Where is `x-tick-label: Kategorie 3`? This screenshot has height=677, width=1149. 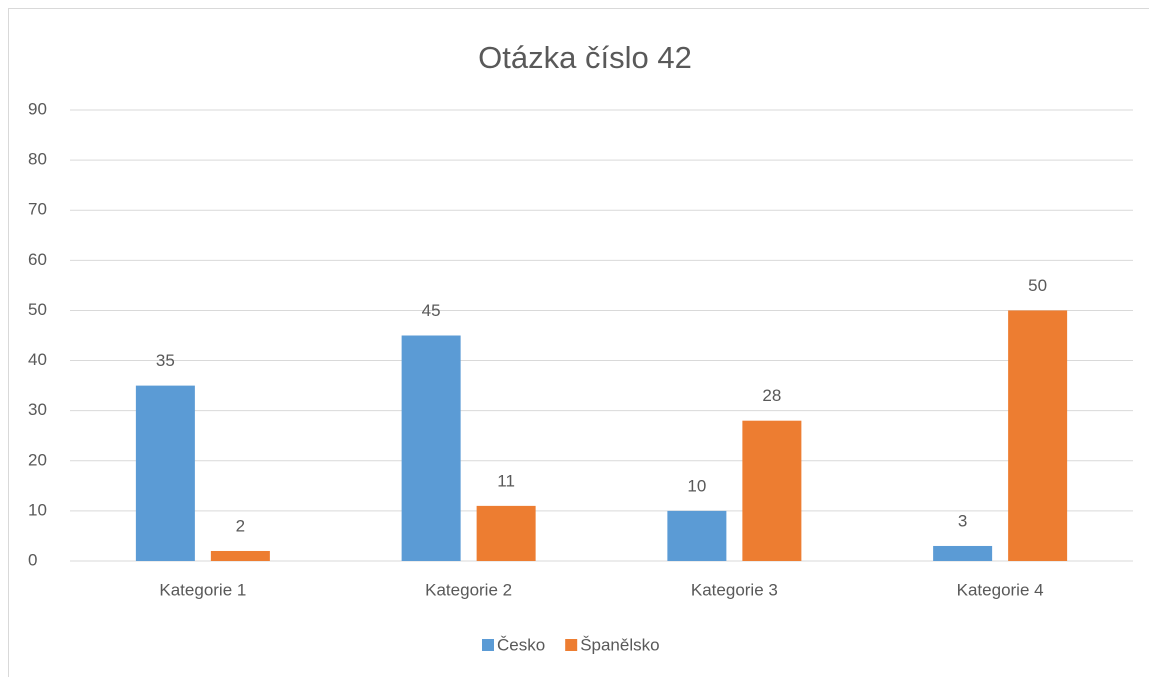
x-tick-label: Kategorie 3 is located at coordinates (734, 589).